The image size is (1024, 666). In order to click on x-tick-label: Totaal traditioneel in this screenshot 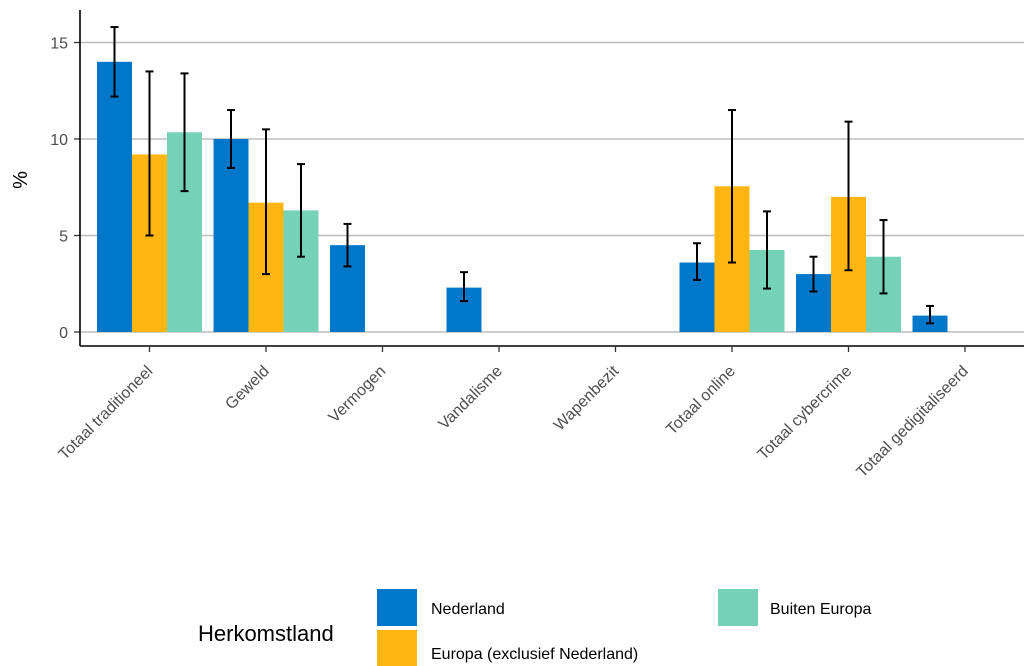, I will do `click(106, 413)`.